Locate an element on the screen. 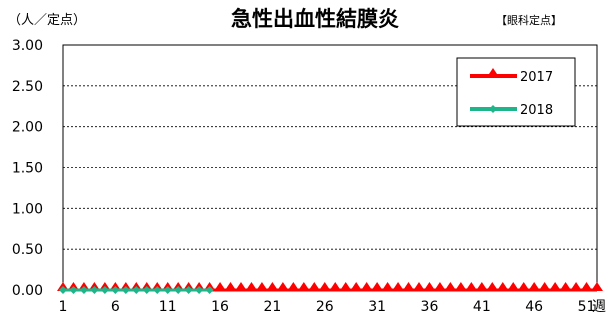  legend-item: 2018 is located at coordinates (511, 110).